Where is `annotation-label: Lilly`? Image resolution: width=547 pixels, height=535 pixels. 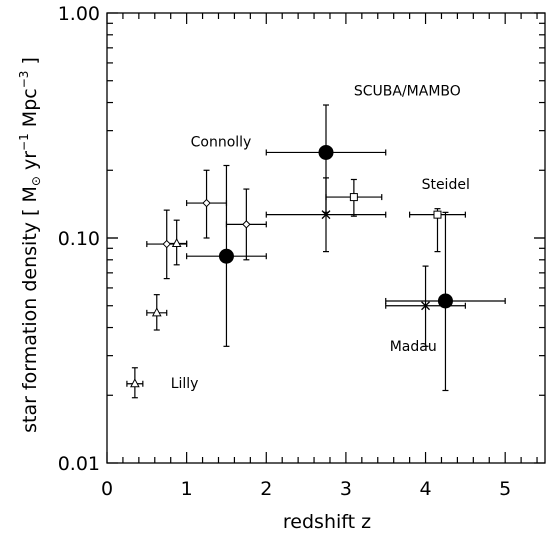 annotation-label: Lilly is located at coordinates (185, 384).